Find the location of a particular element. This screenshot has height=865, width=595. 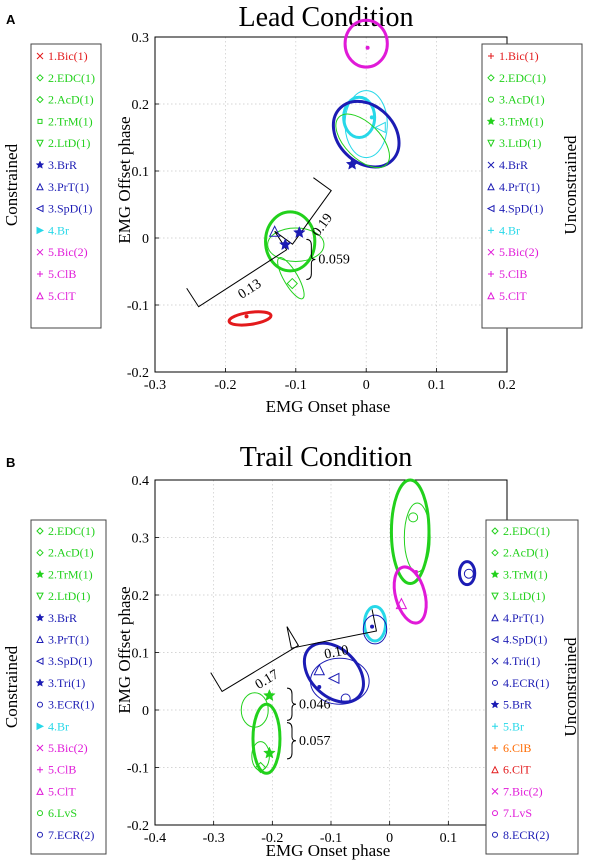

legend-entry: 4.Br is located at coordinates (509, 230).